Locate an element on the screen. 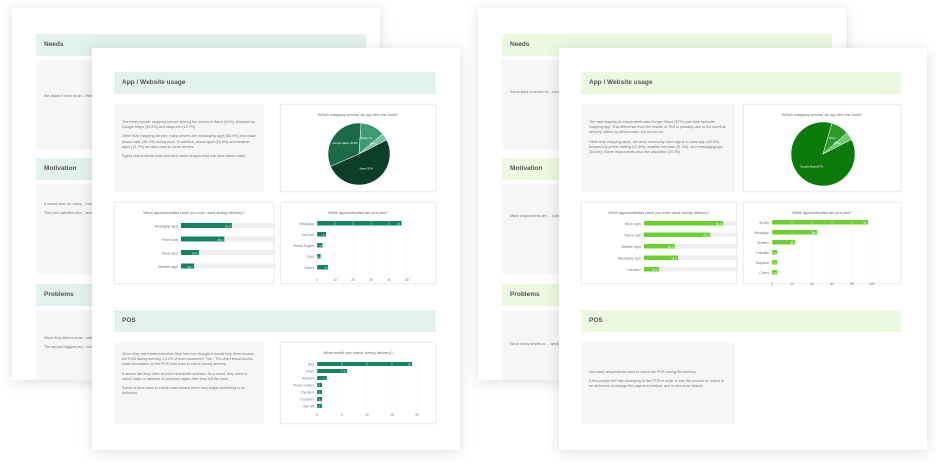 This screenshot has height=464, width=936. x-tick-2: 20 is located at coordinates (353, 280).